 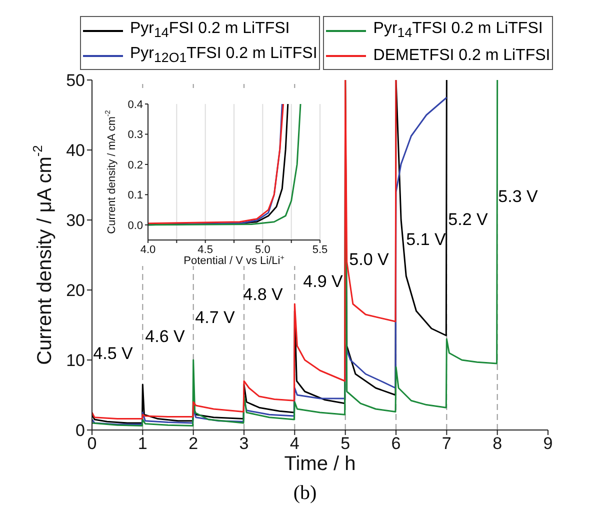 I want to click on x-axis-title: Time / h, so click(x=320, y=464).